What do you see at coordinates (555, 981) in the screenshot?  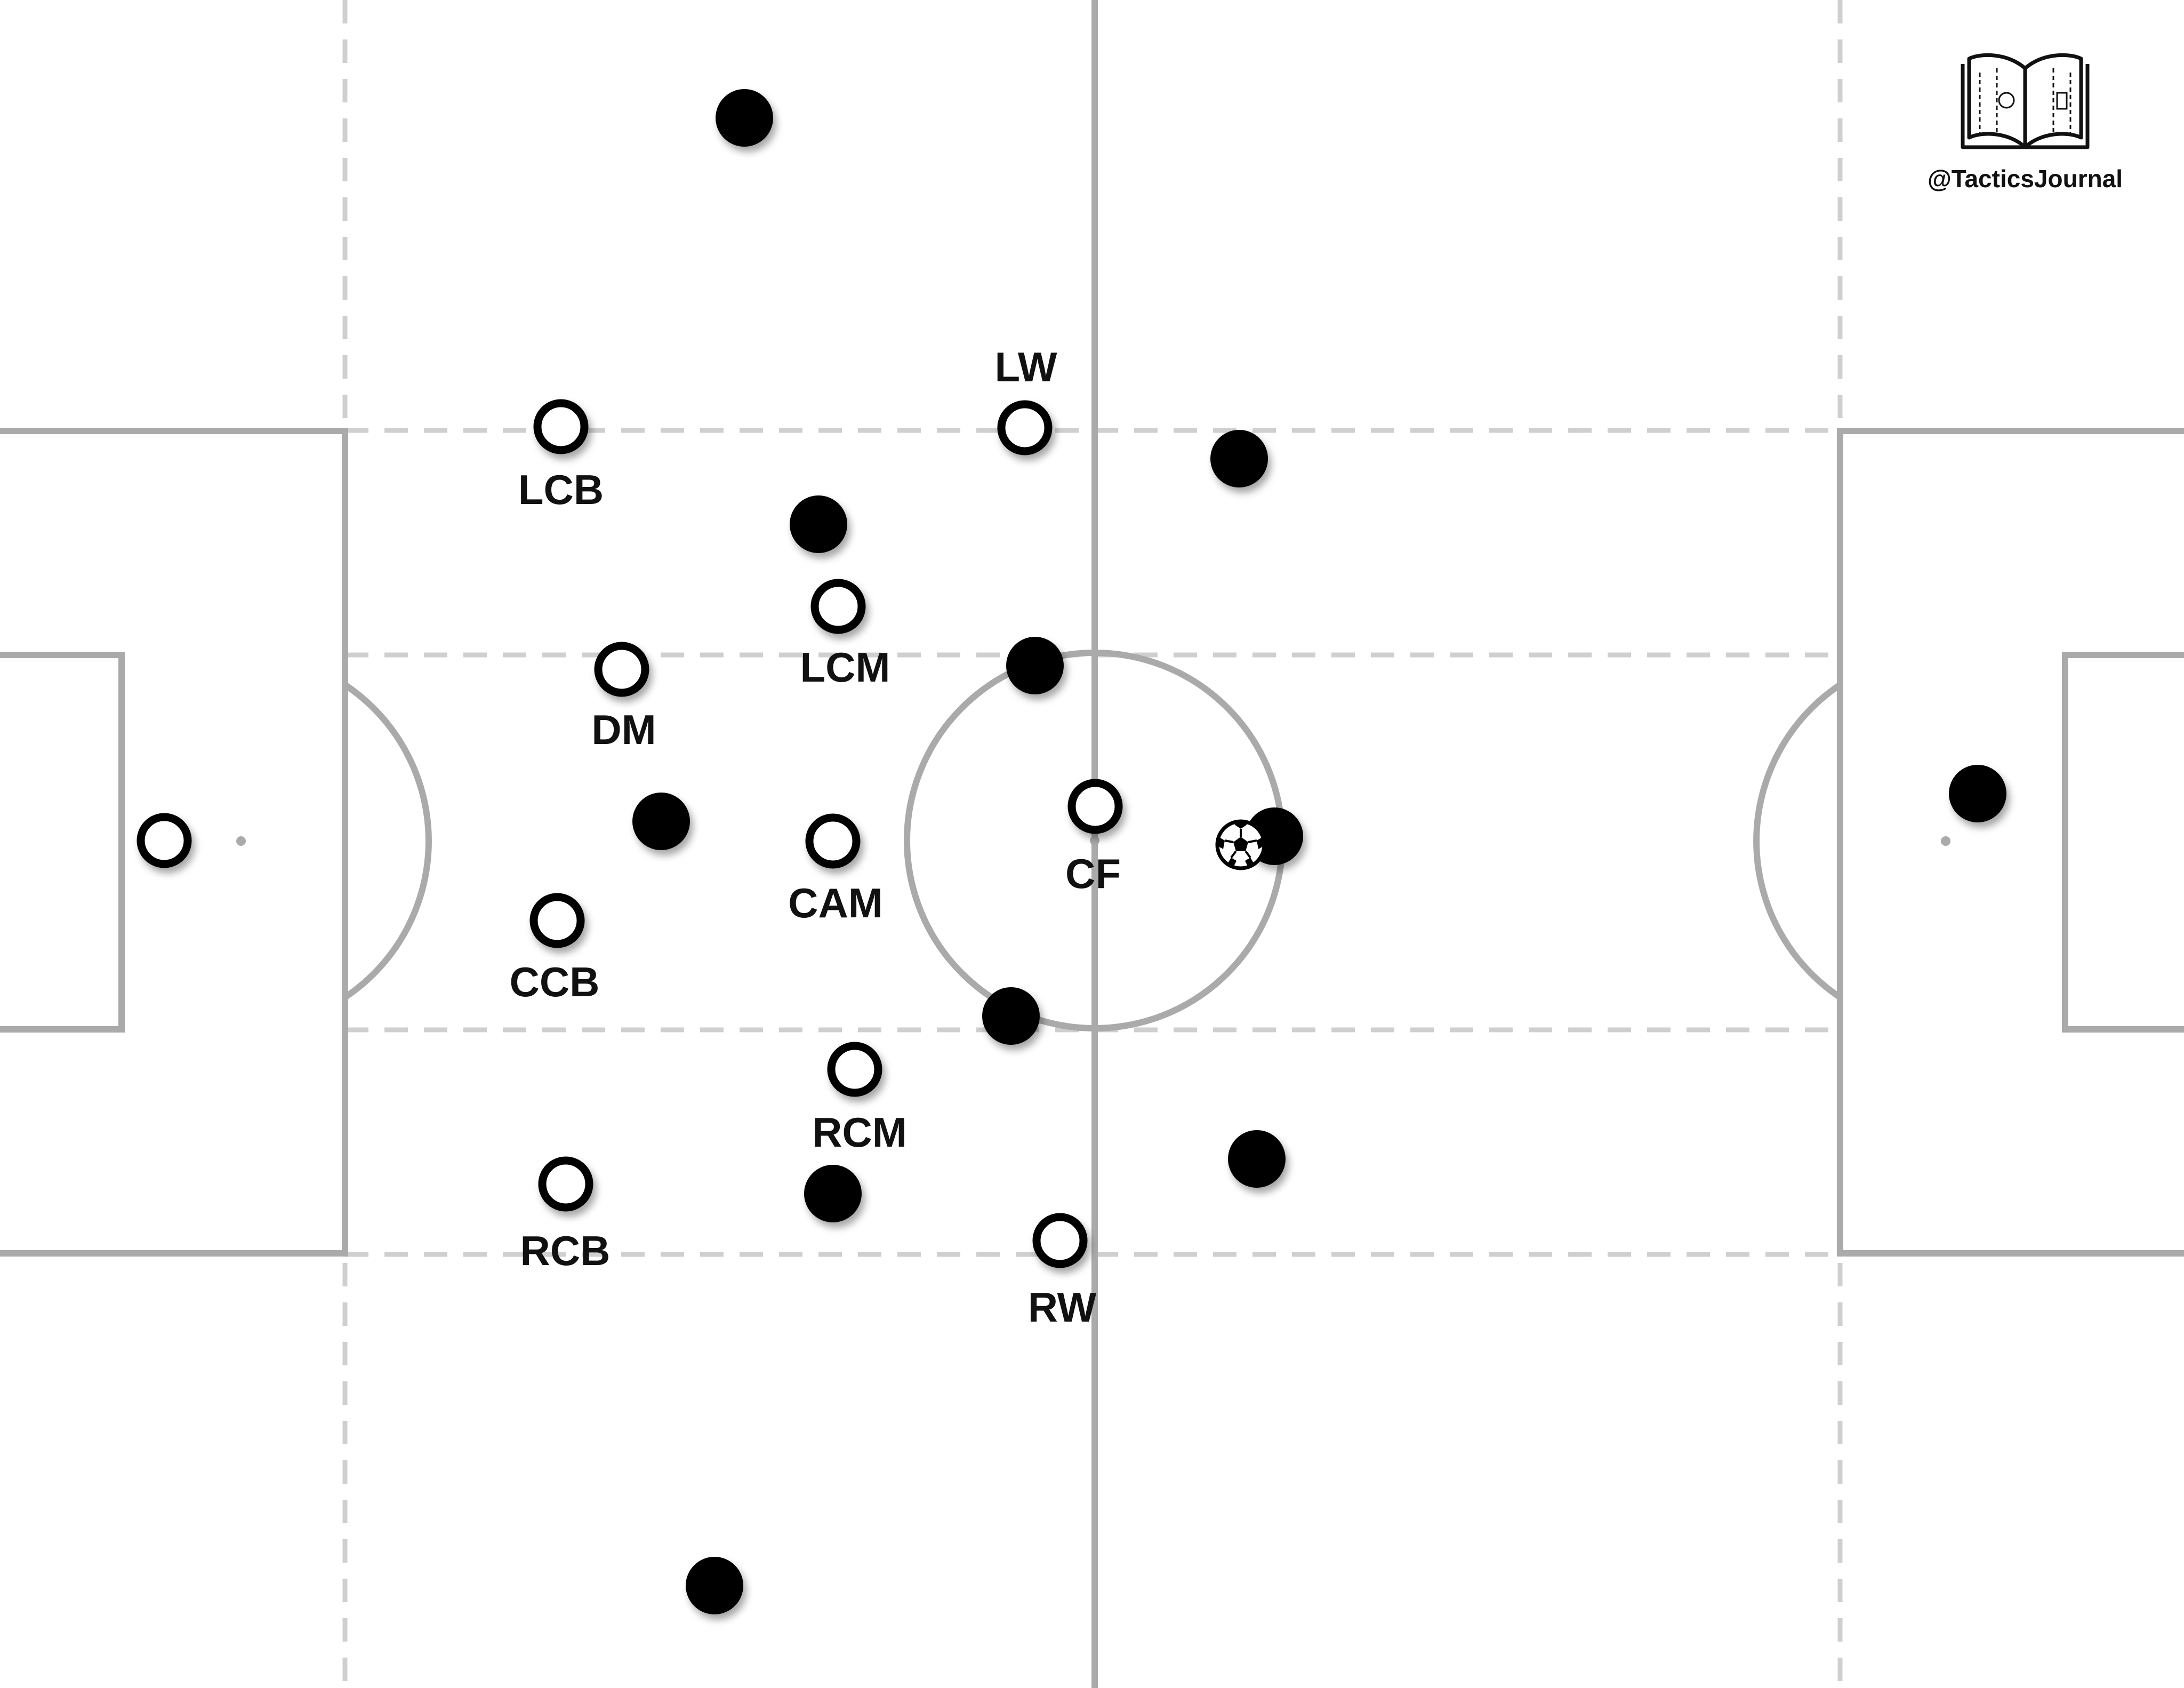 I see `player-label-ccb: CCB` at bounding box center [555, 981].